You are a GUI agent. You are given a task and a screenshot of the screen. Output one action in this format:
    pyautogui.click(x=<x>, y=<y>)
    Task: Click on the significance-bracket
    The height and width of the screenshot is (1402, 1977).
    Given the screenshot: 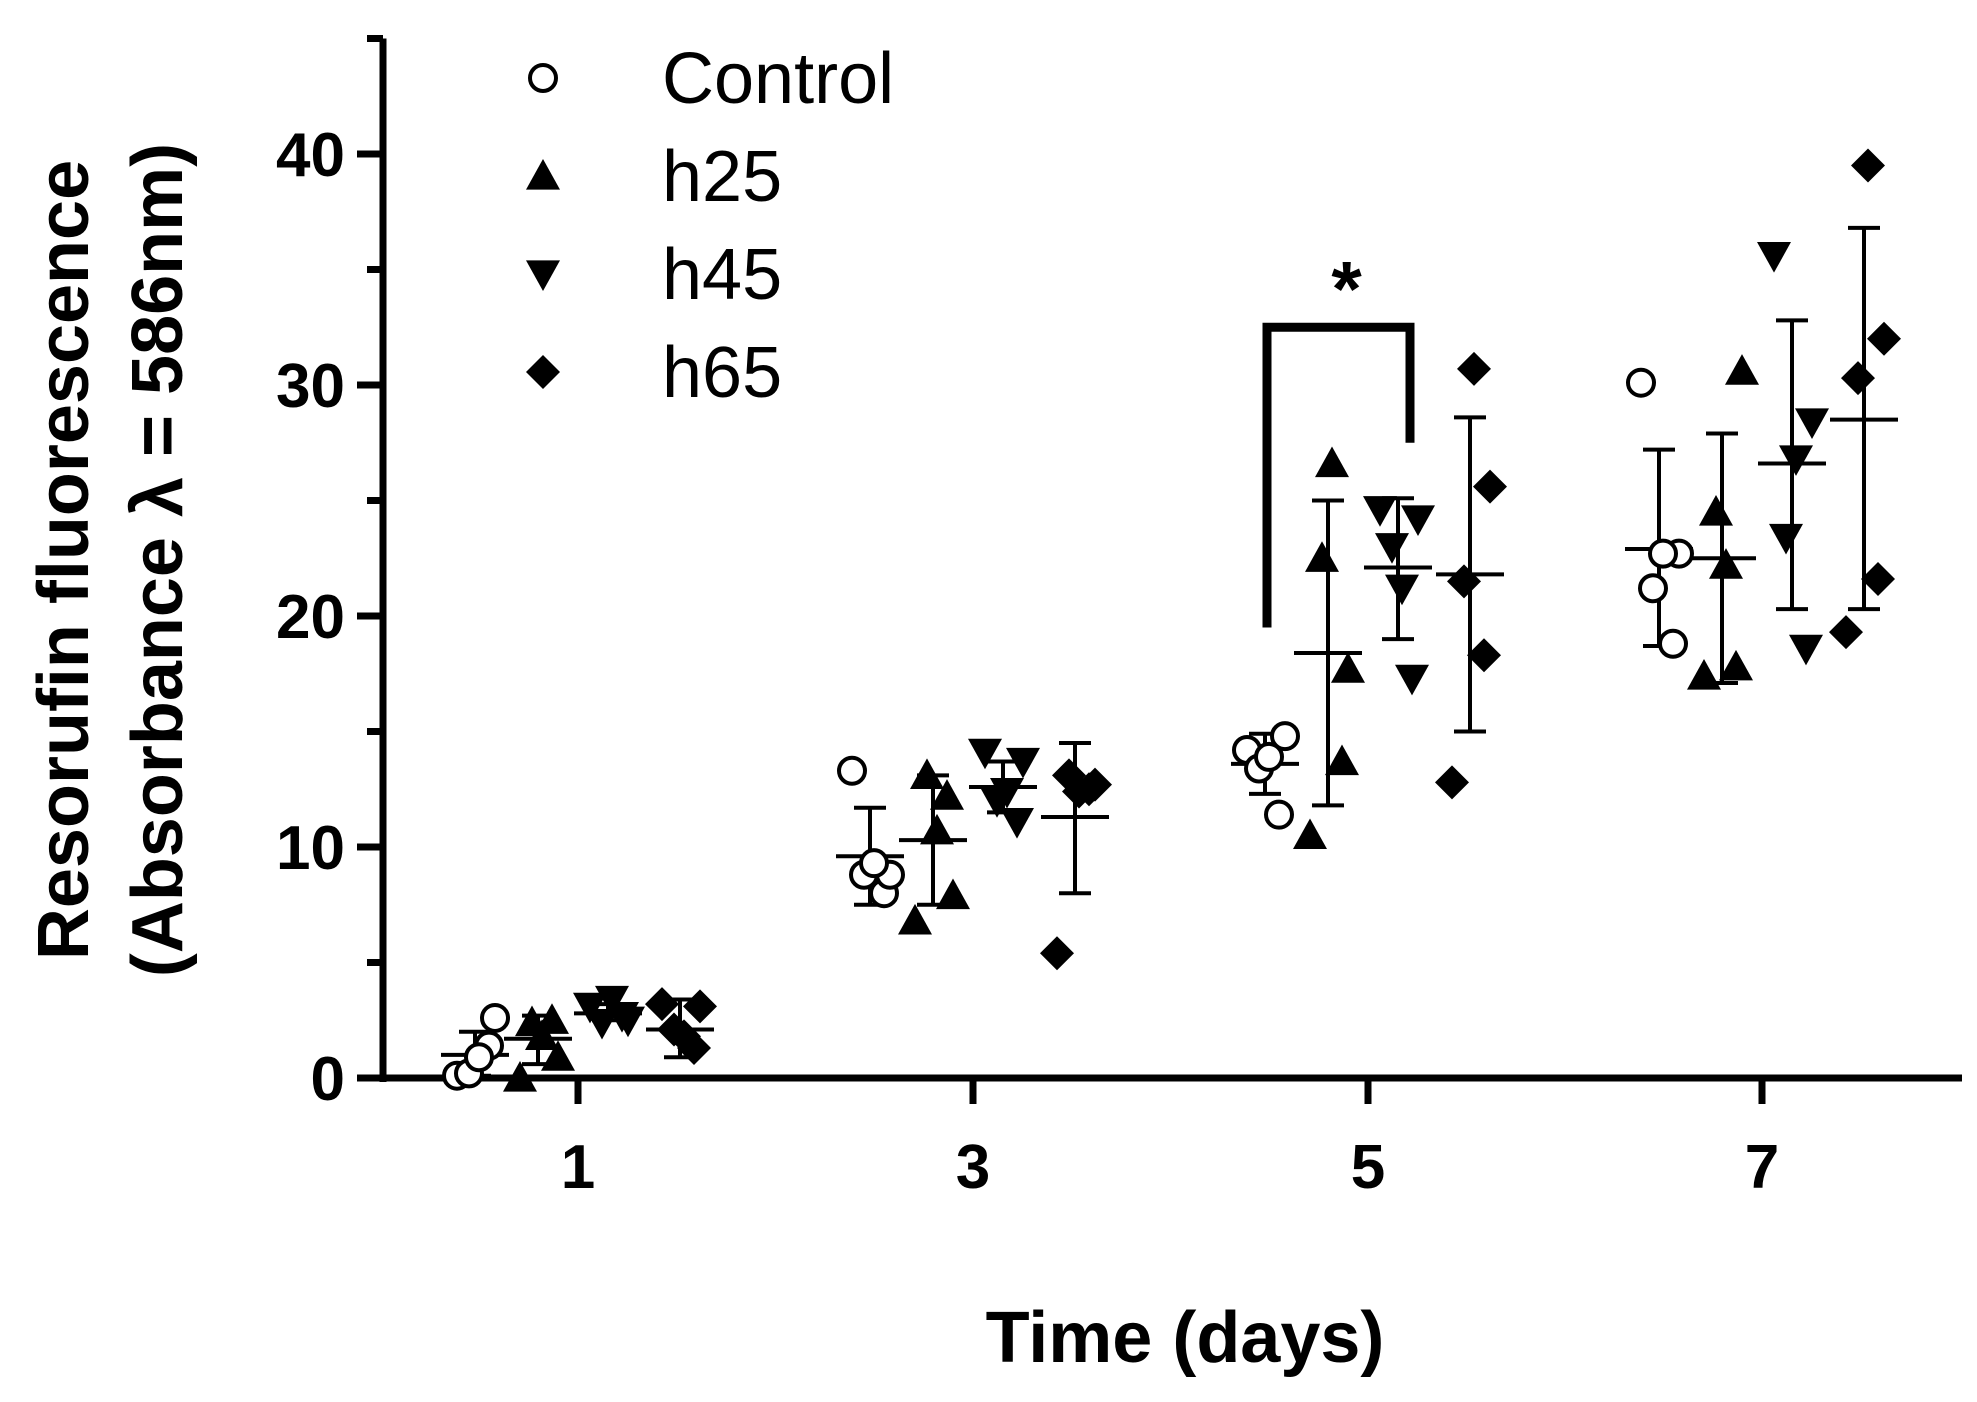 What is the action you would take?
    pyautogui.click(x=1338, y=475)
    